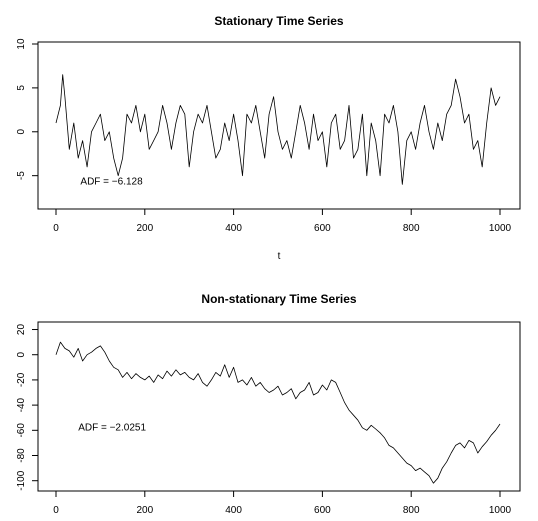  What do you see at coordinates (21, 175) in the screenshot?
I see `y-tick-label: -5` at bounding box center [21, 175].